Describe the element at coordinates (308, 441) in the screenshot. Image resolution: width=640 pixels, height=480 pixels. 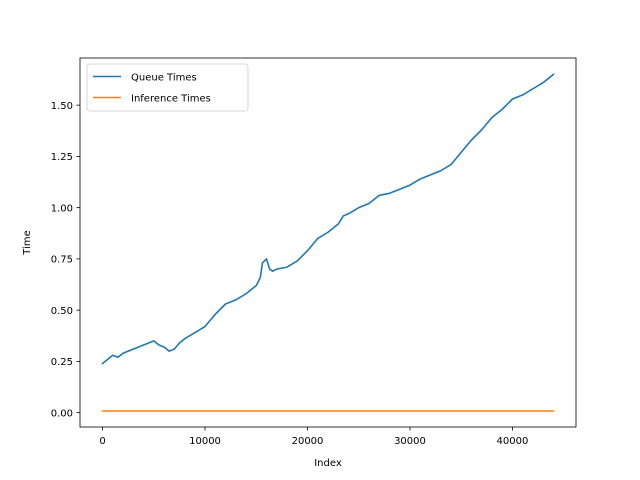
I see `x-tick-label: 20000` at that location.